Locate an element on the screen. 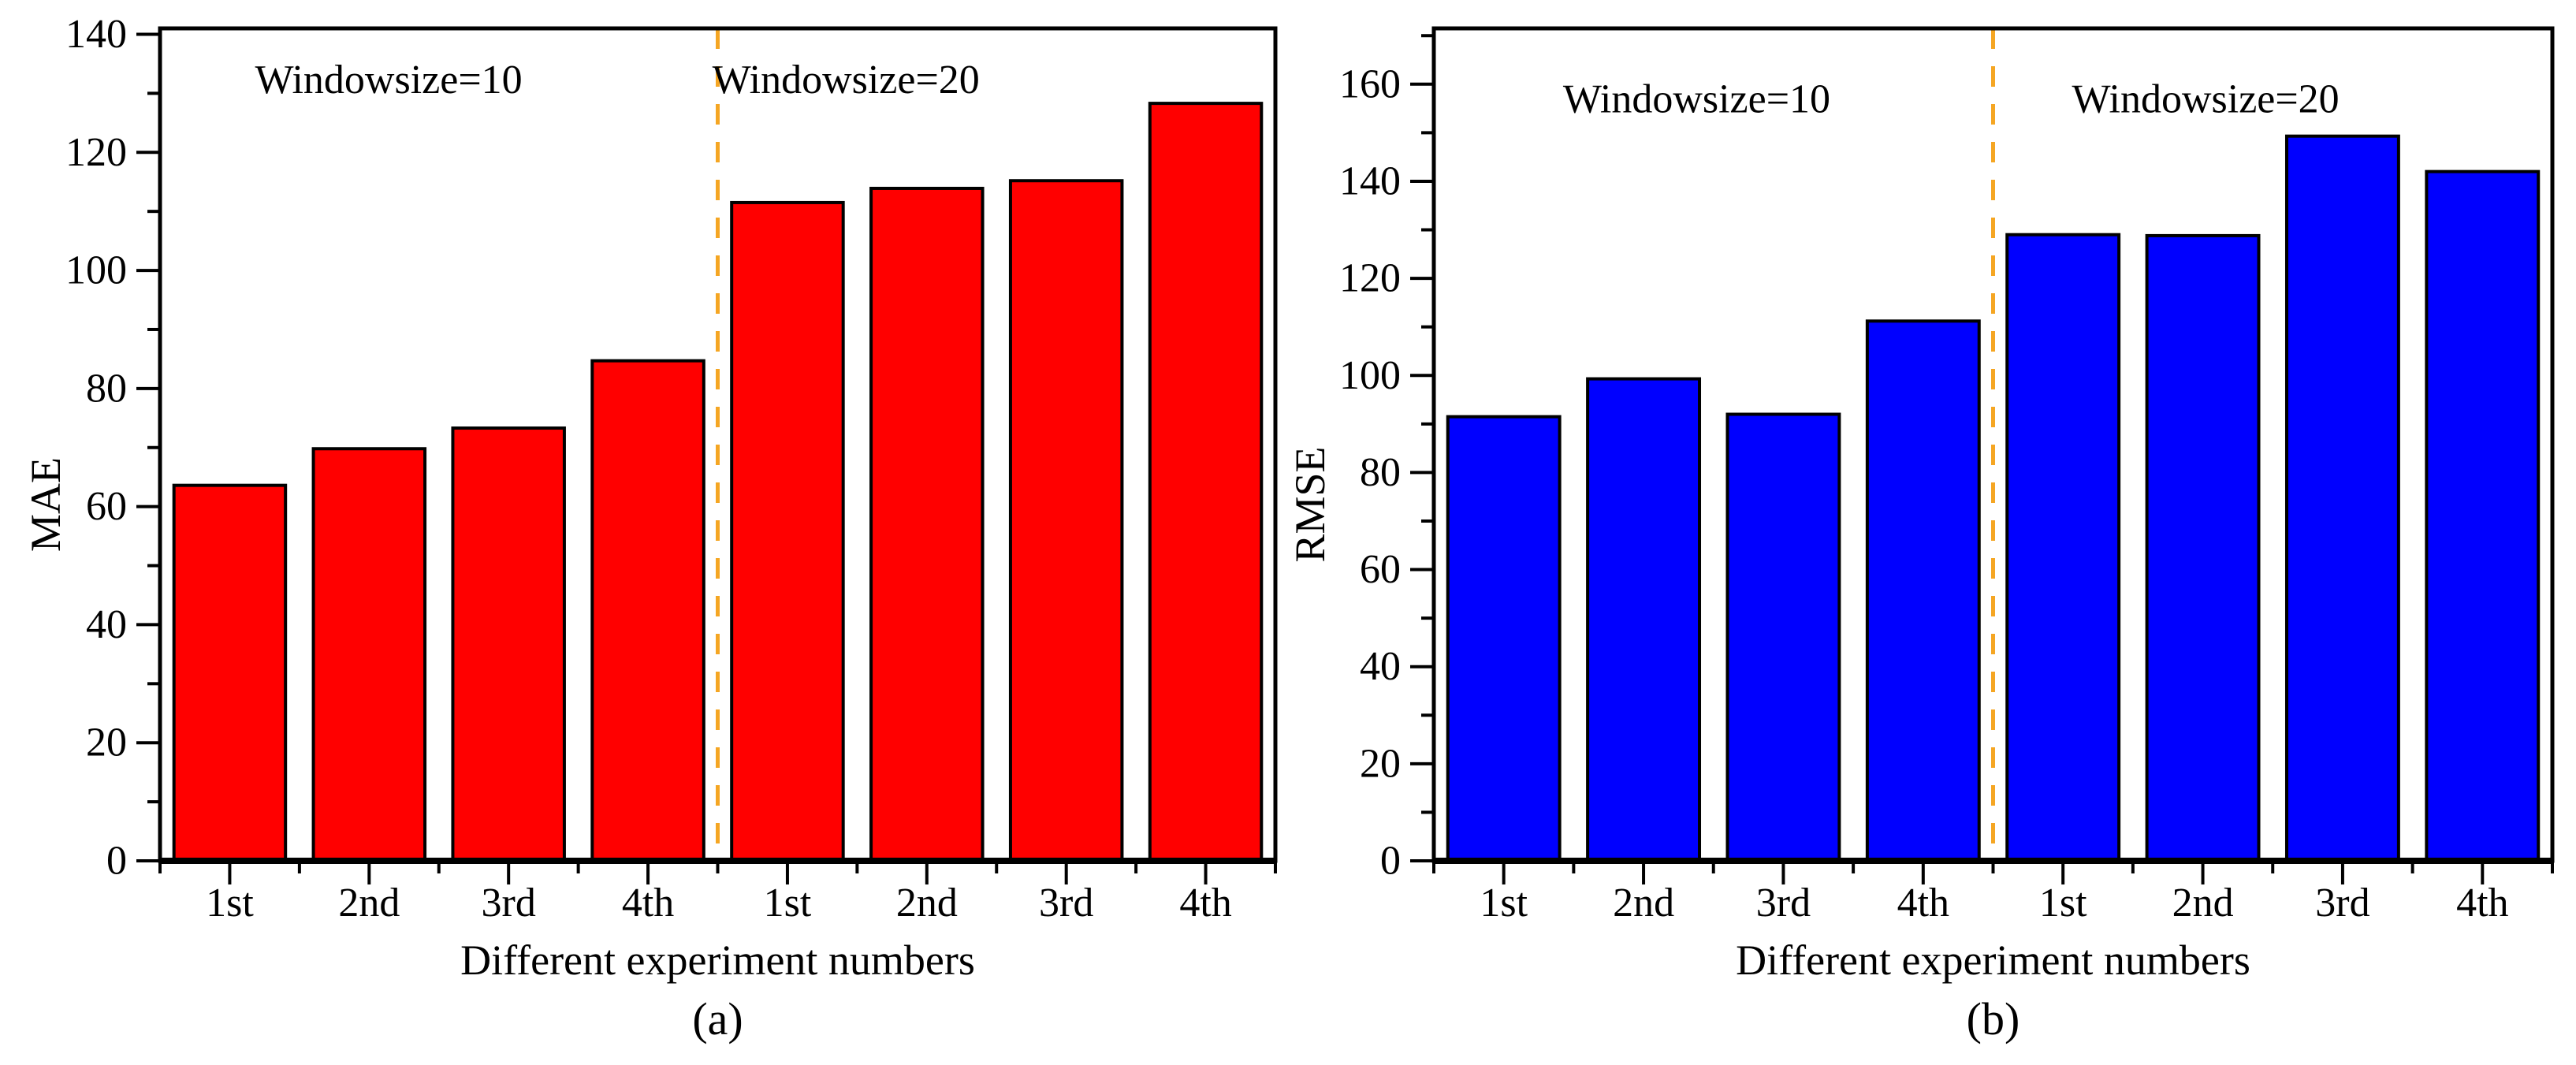 Image resolution: width=2576 pixels, height=1065 pixels. panel-caption-panel-b: (b) is located at coordinates (1993, 1019).